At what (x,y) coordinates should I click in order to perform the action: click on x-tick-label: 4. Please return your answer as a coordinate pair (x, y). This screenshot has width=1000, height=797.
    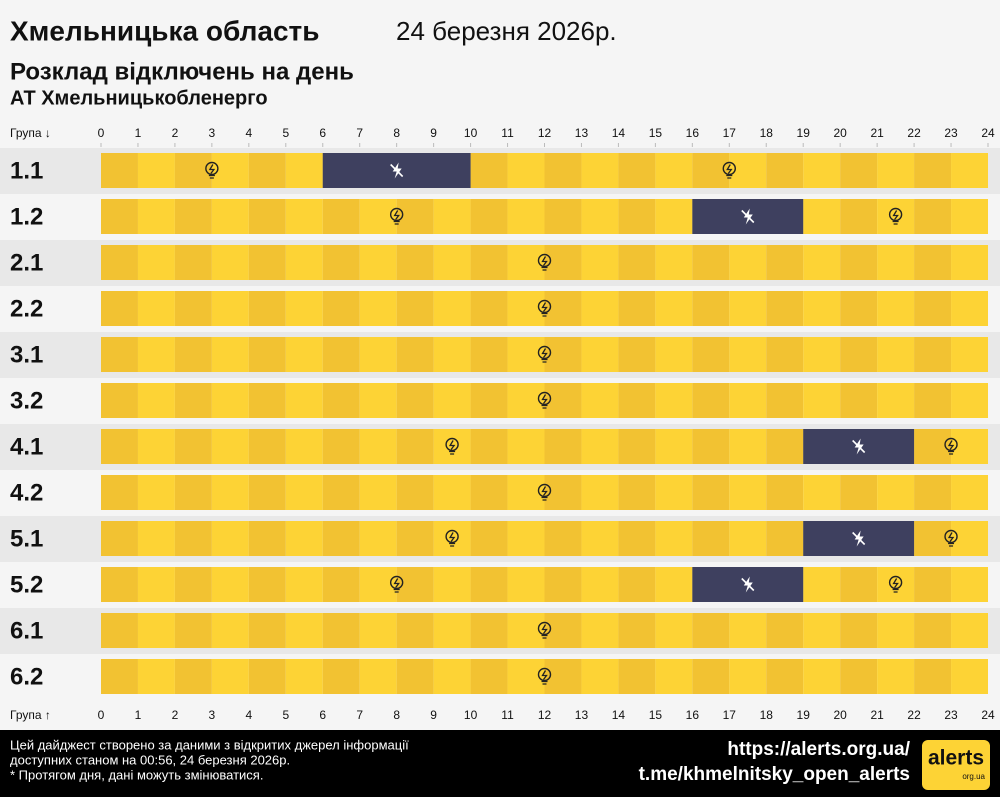
    Looking at the image, I should click on (248, 133).